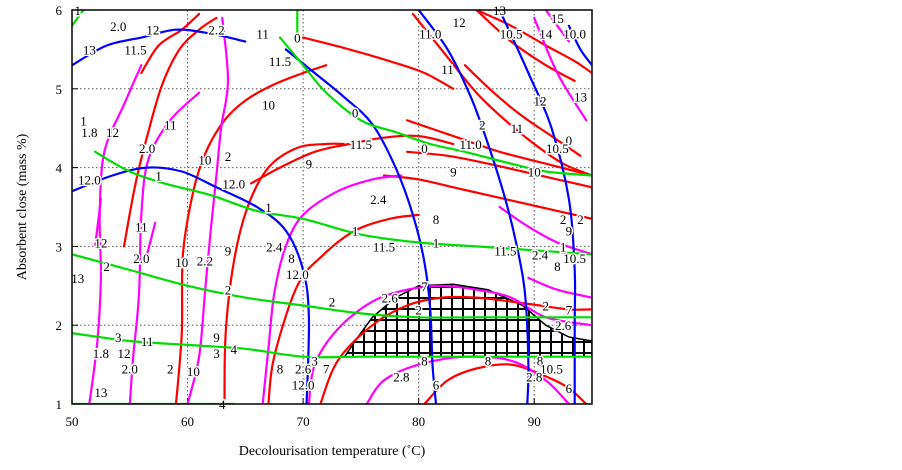  What do you see at coordinates (569, 140) in the screenshot?
I see `contour-label: 0` at bounding box center [569, 140].